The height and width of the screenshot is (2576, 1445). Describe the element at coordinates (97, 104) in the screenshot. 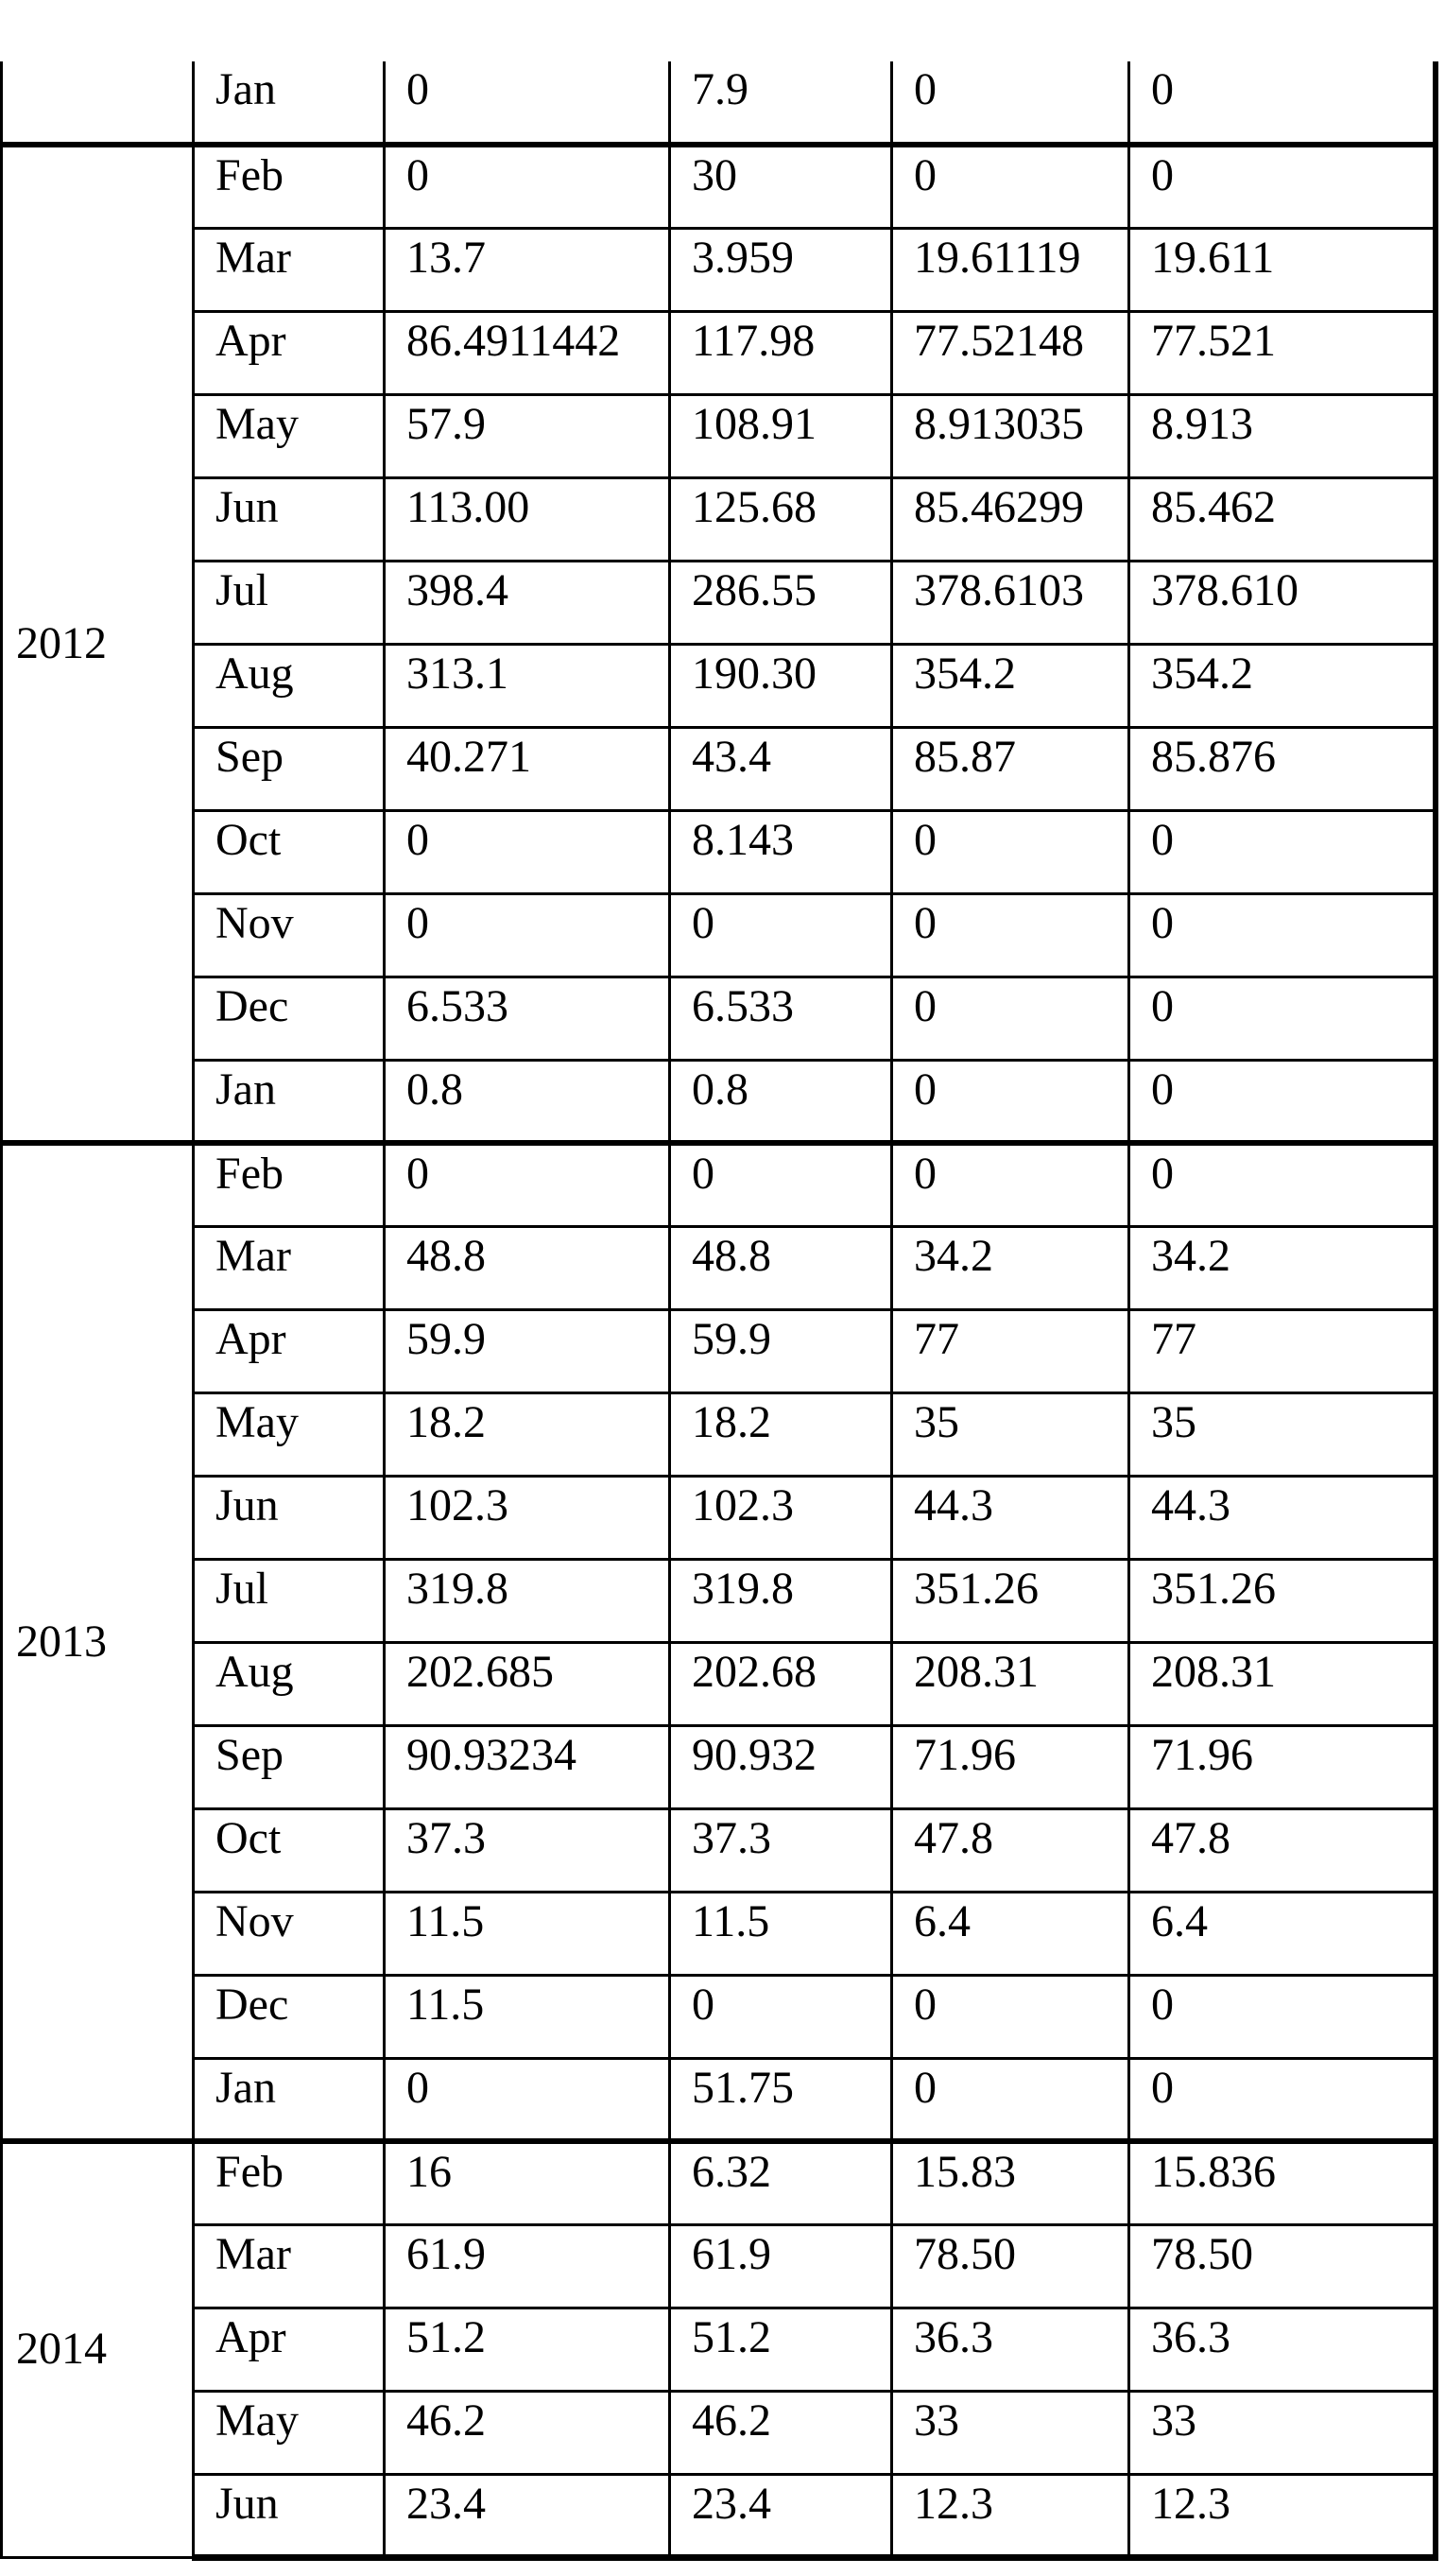

I see `year-cell` at that location.